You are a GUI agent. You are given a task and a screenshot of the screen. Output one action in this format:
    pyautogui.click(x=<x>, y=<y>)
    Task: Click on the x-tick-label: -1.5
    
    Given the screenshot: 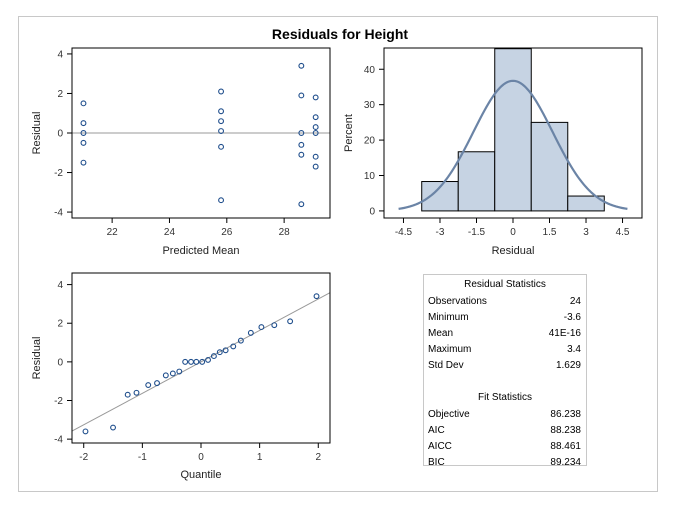 What is the action you would take?
    pyautogui.click(x=477, y=232)
    